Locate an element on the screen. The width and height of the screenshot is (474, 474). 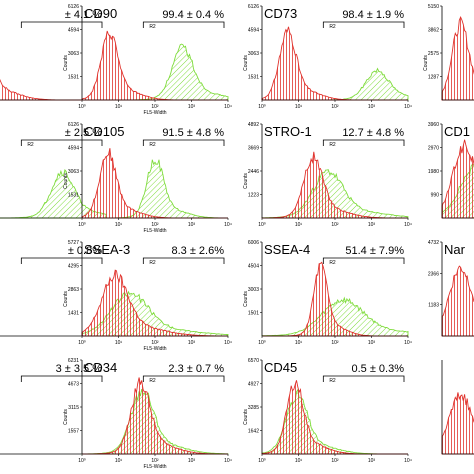
y-tick-label: 1287 is located at coordinates (433, 78).